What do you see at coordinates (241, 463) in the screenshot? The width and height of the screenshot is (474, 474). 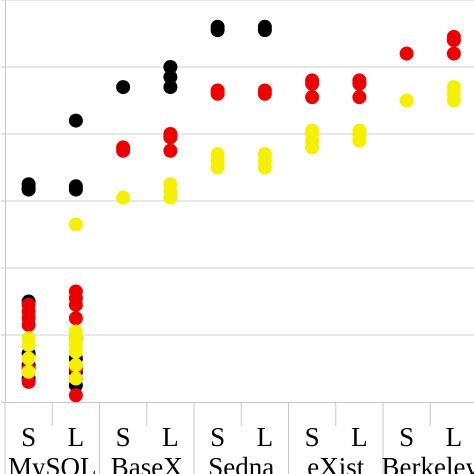 I see `x-group-label: Sedna` at bounding box center [241, 463].